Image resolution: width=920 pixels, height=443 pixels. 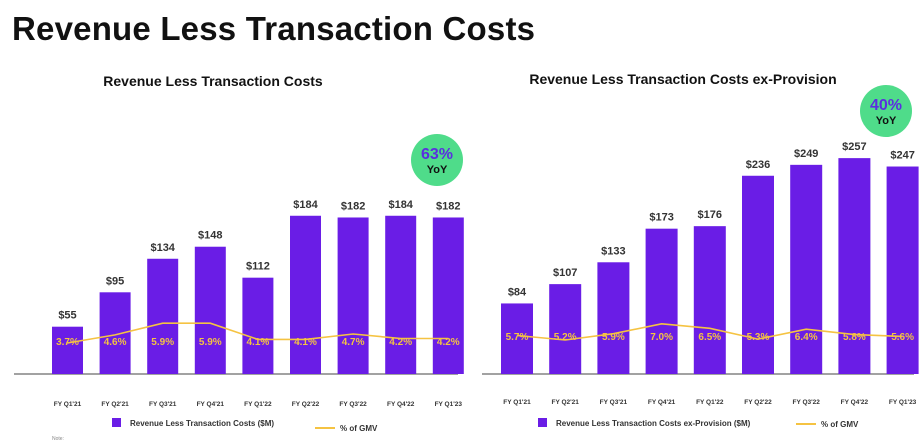 I want to click on gmv-pct-label: 5.6%, so click(x=902, y=337).